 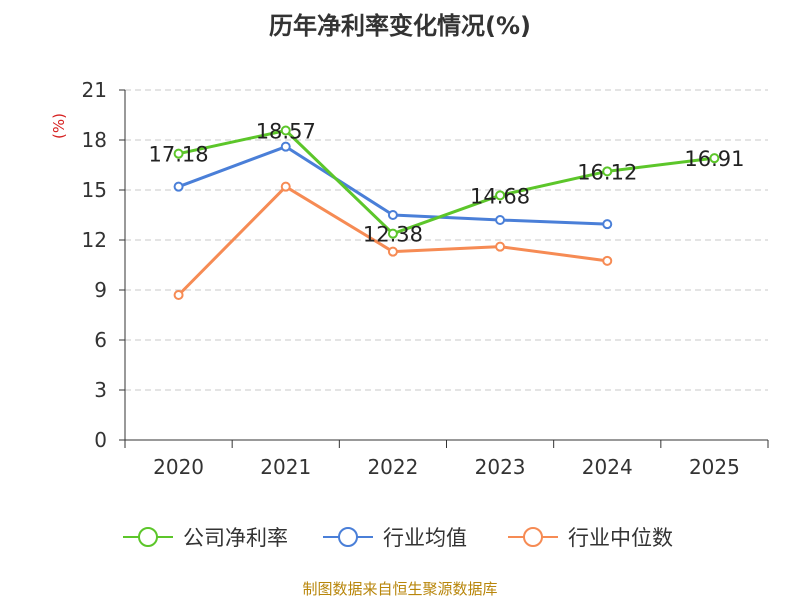 What do you see at coordinates (714, 467) in the screenshot?
I see `x-tick-label: 2025` at bounding box center [714, 467].